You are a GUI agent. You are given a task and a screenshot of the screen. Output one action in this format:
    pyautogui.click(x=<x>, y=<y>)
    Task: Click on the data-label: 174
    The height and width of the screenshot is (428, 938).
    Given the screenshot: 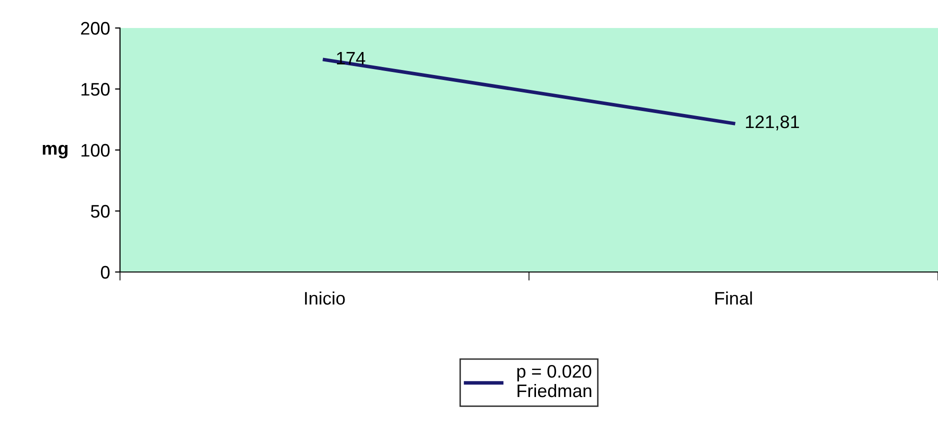 What is the action you would take?
    pyautogui.click(x=351, y=58)
    